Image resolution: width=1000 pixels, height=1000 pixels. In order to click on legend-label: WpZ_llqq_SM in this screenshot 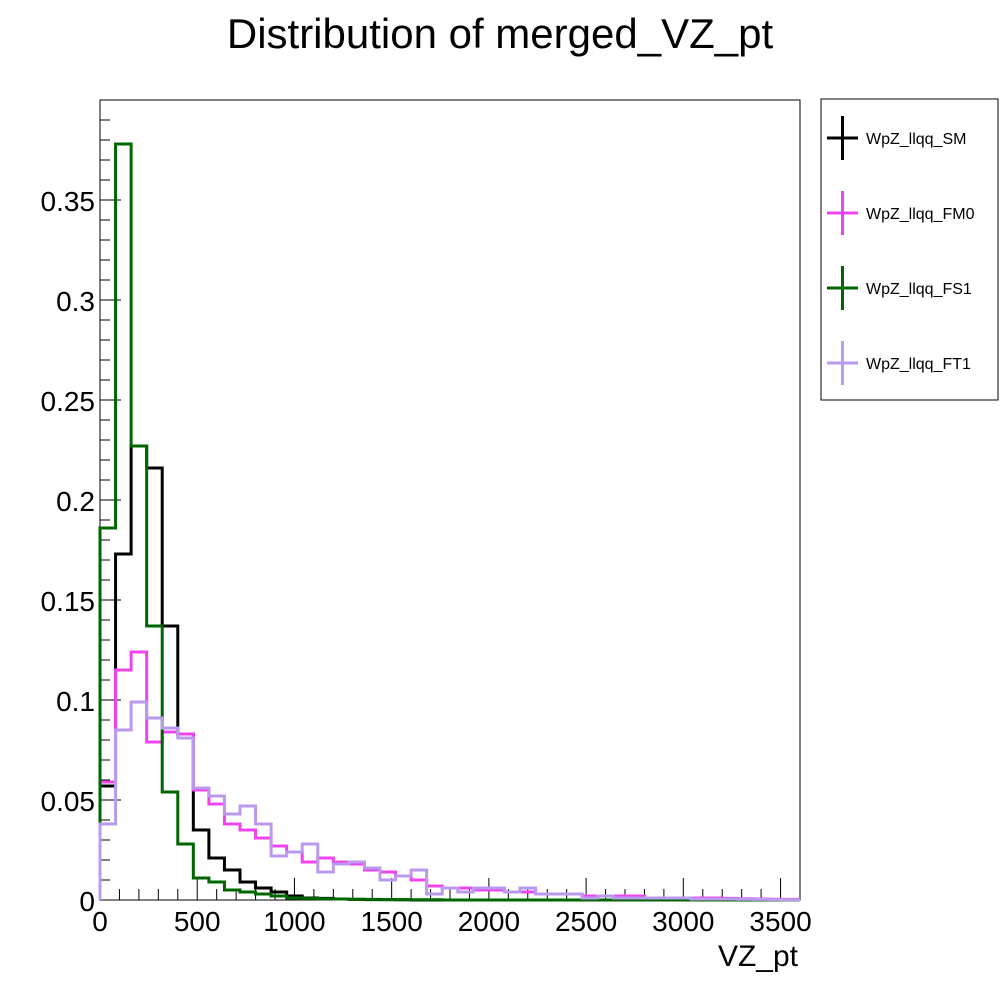, I will do `click(916, 139)`.